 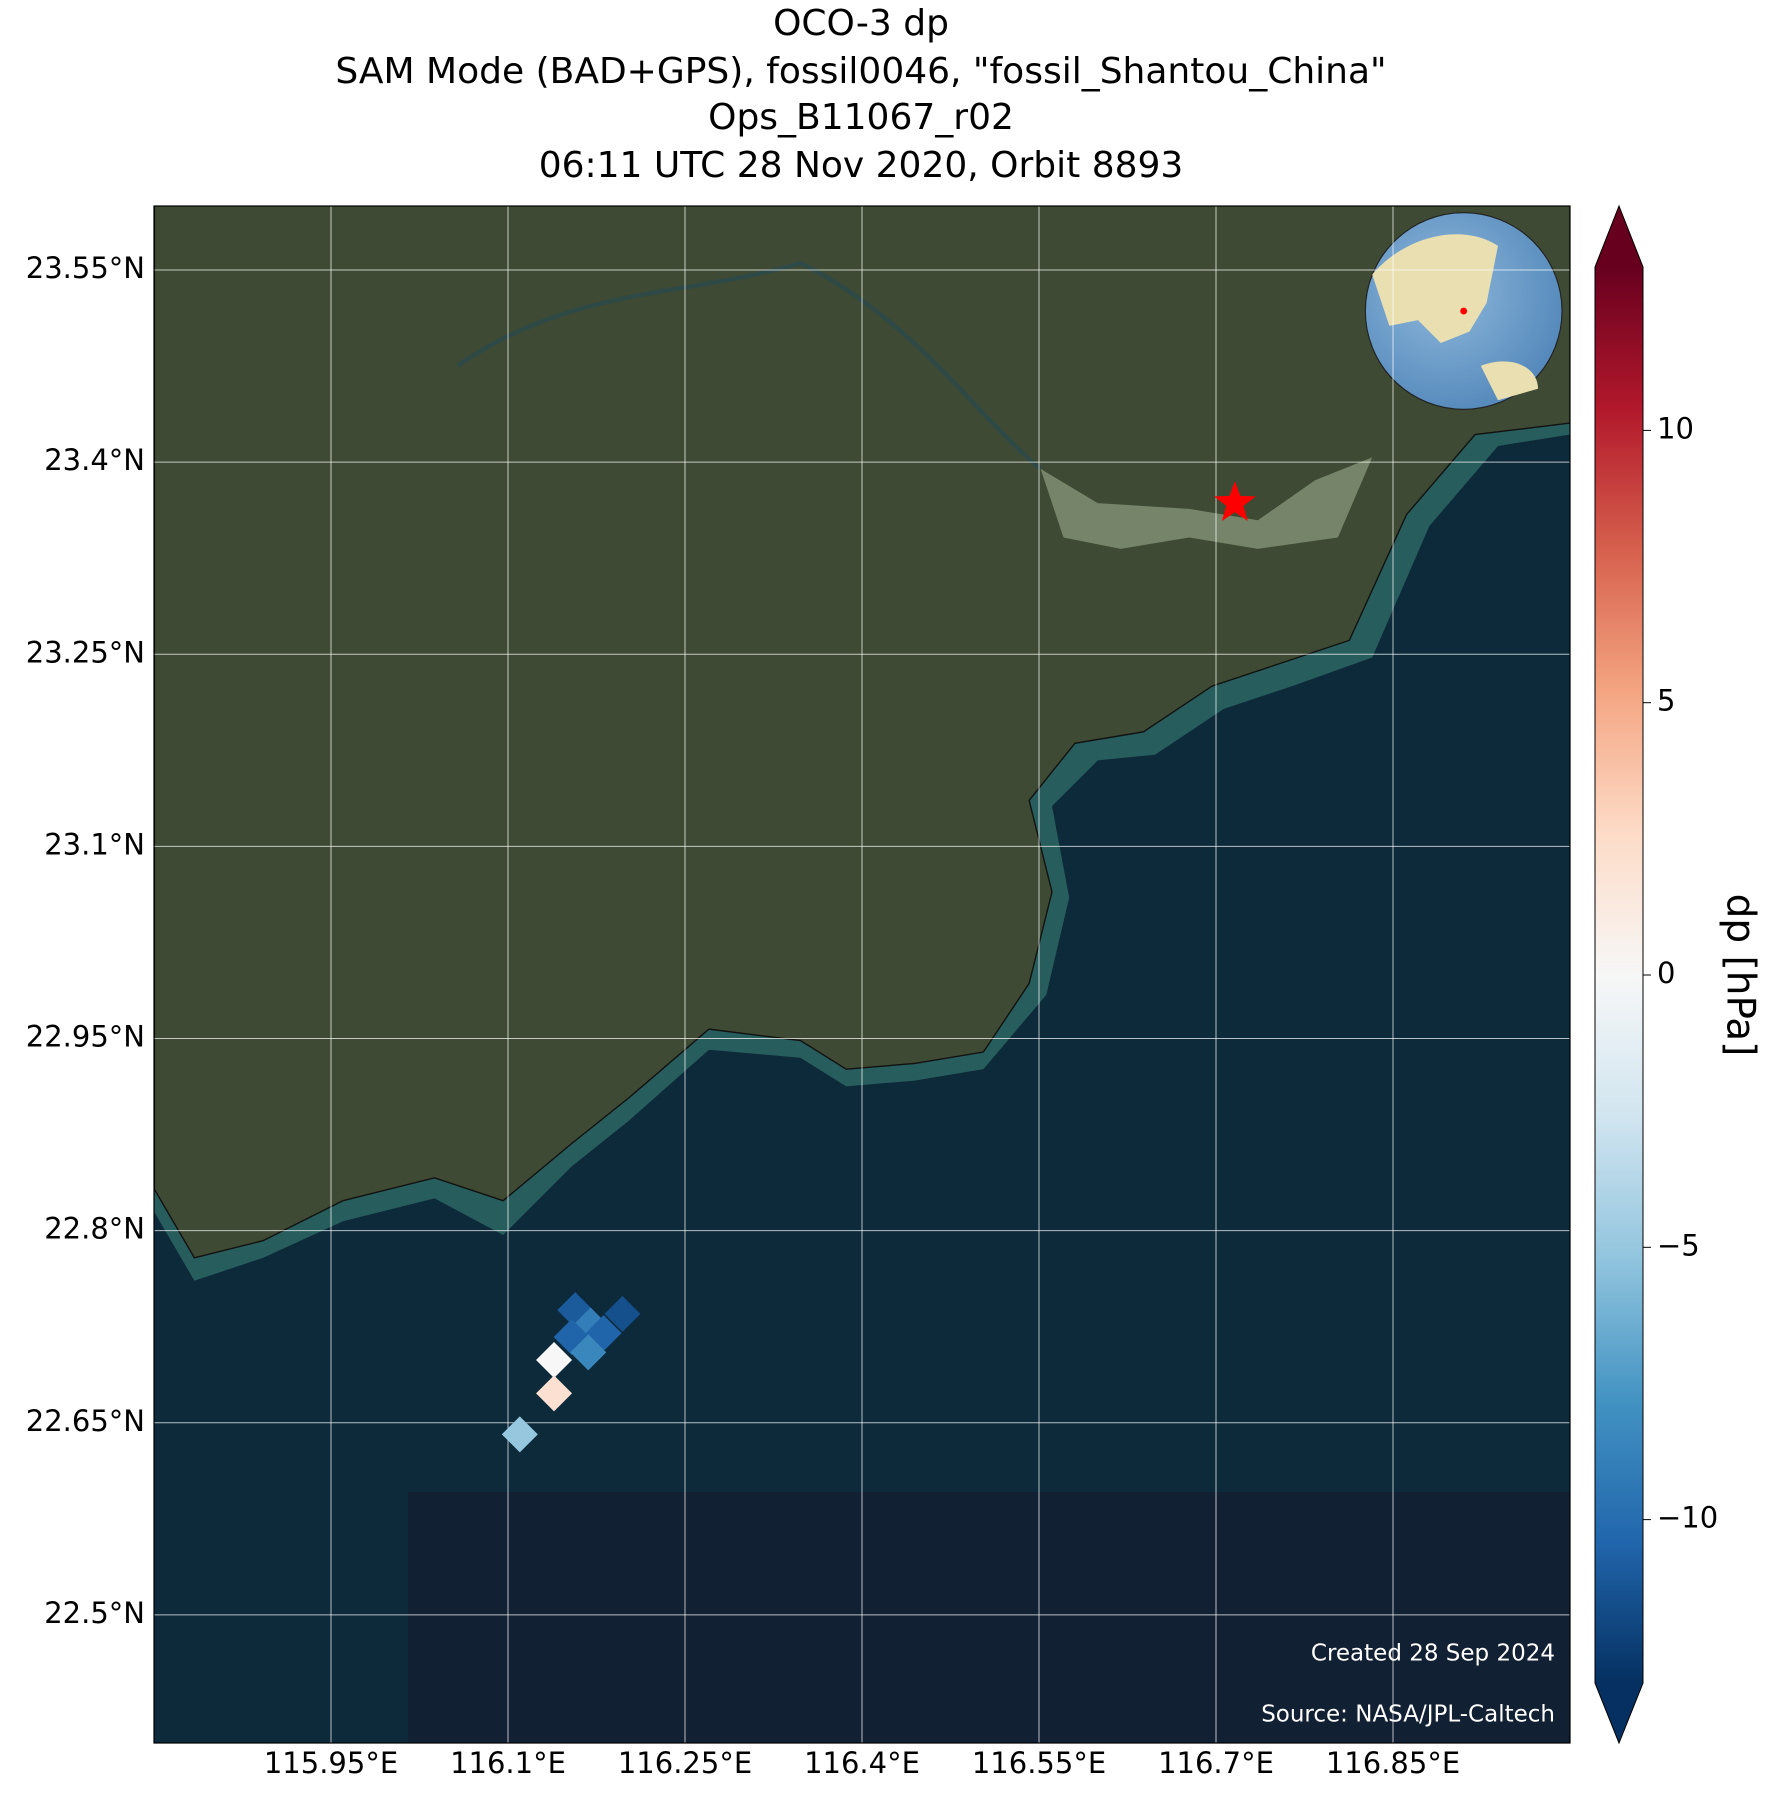 I want to click on credit: Created 28 Sep 2024, so click(x=1433, y=1654).